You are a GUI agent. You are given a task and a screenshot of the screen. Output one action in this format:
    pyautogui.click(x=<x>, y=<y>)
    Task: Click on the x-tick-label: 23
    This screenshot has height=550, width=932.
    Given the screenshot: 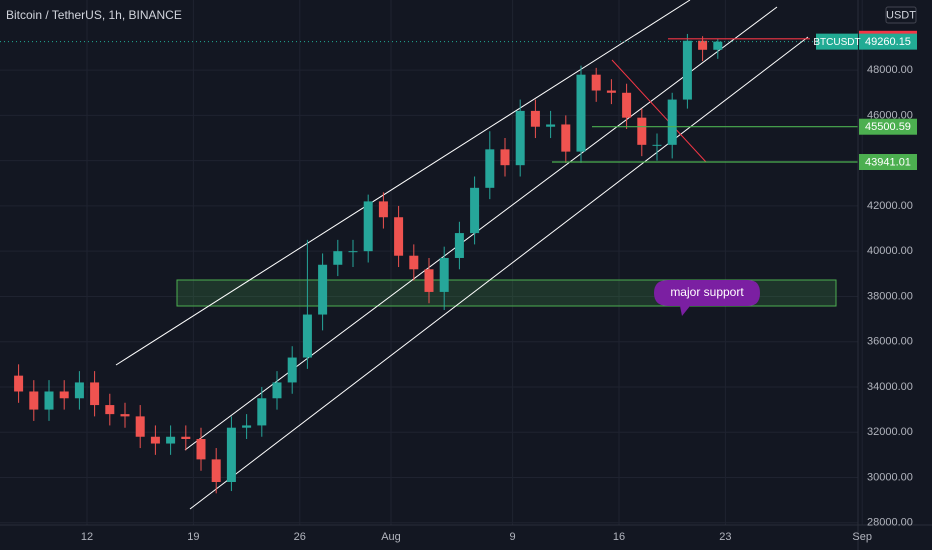 What is the action you would take?
    pyautogui.click(x=725, y=537)
    